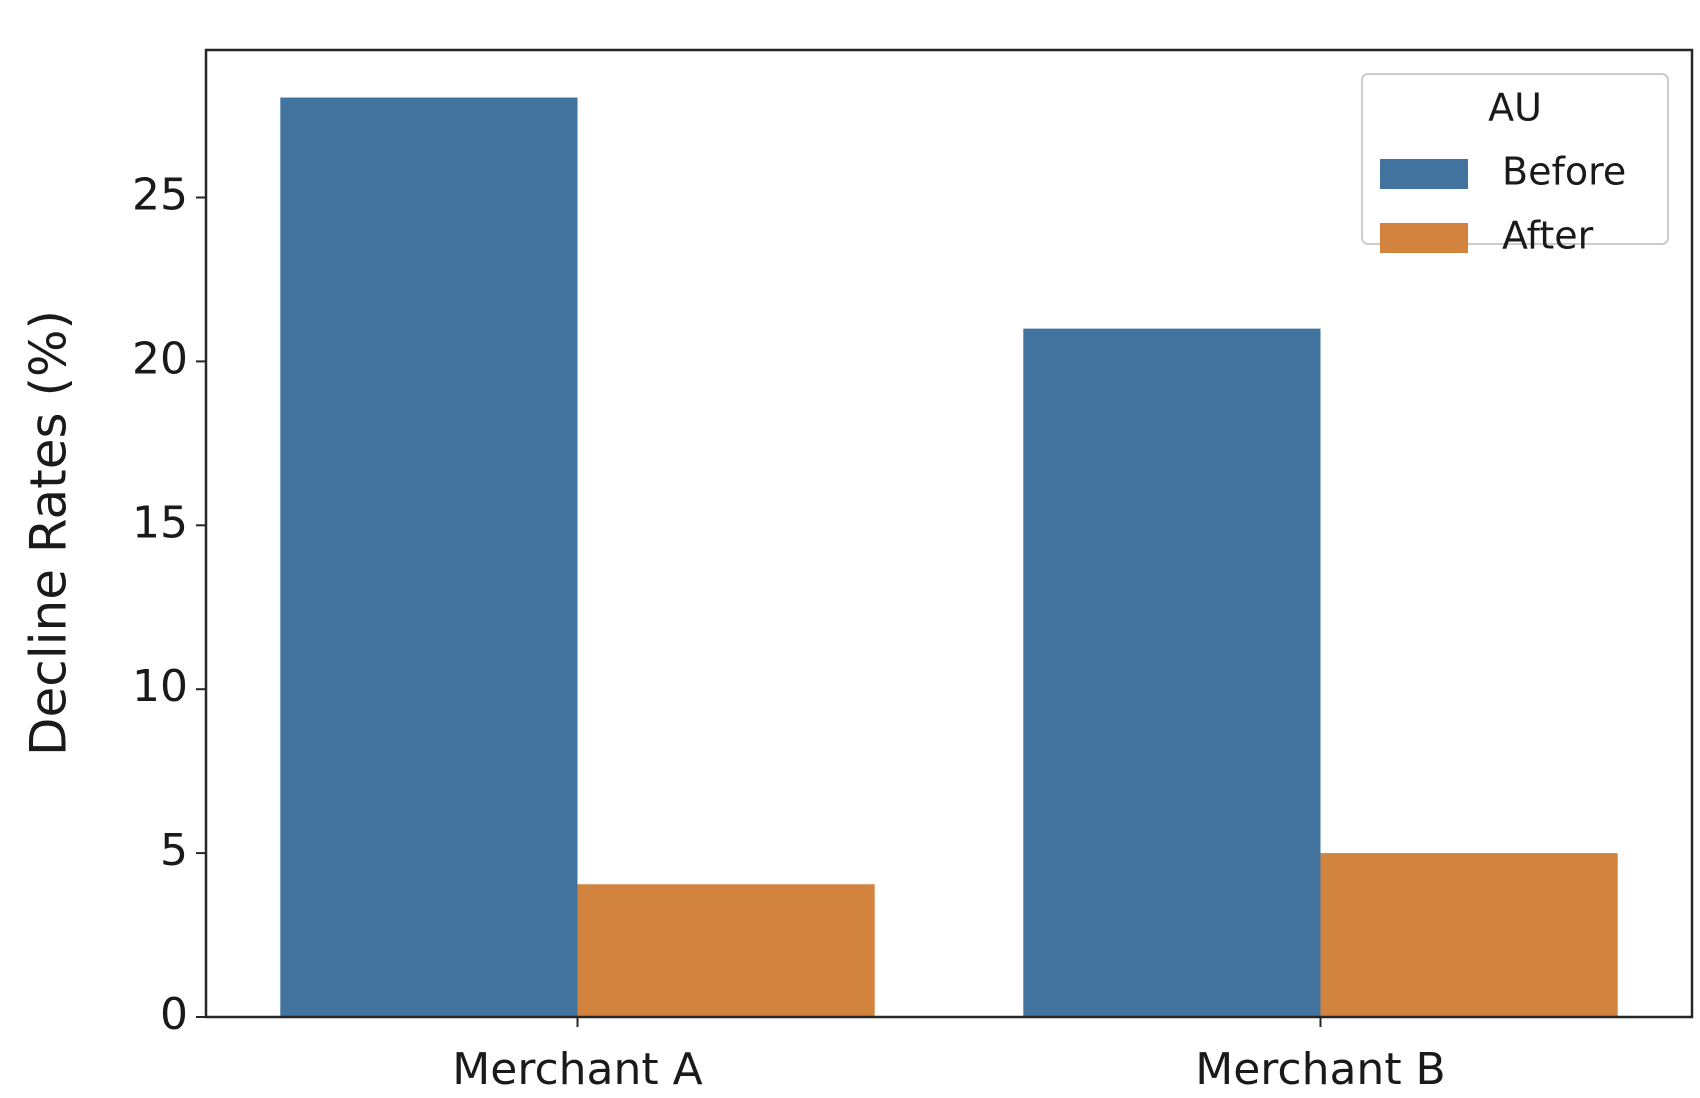 The image size is (1700, 1098). Describe the element at coordinates (1320, 1069) in the screenshot. I see `x-tick-label: Merchant B` at that location.